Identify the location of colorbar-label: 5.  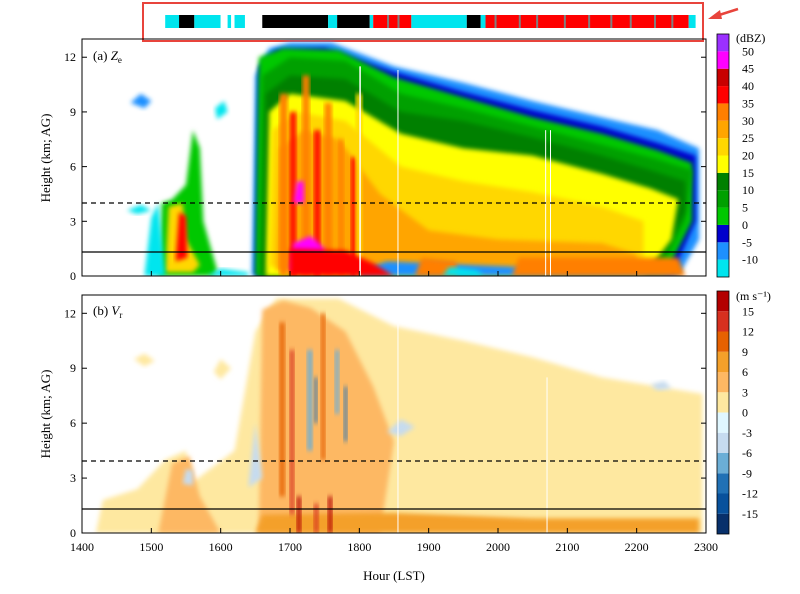
(745, 208).